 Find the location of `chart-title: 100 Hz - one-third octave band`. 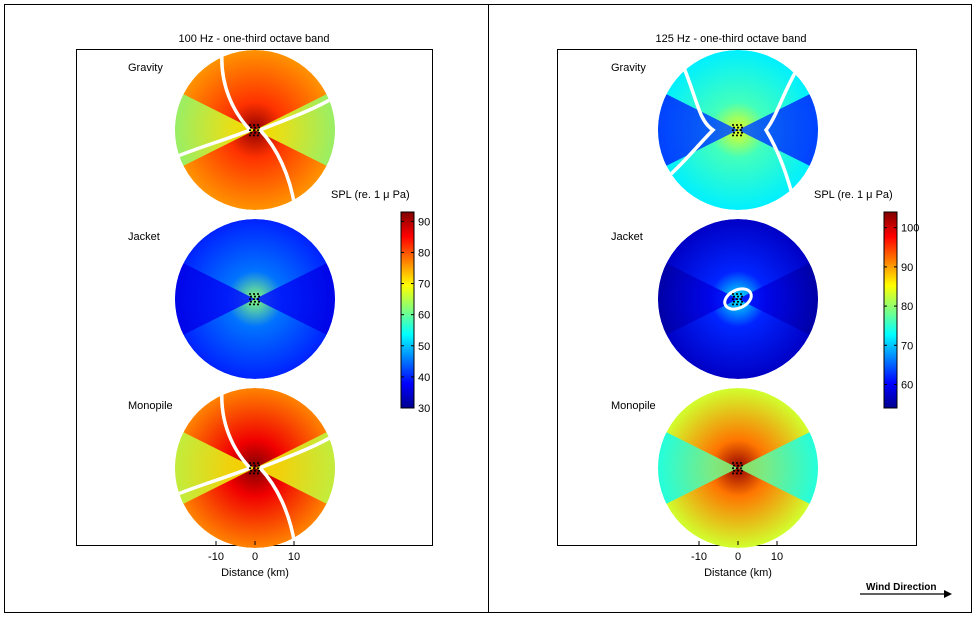

chart-title: 100 Hz - one-third octave band is located at coordinates (253, 39).